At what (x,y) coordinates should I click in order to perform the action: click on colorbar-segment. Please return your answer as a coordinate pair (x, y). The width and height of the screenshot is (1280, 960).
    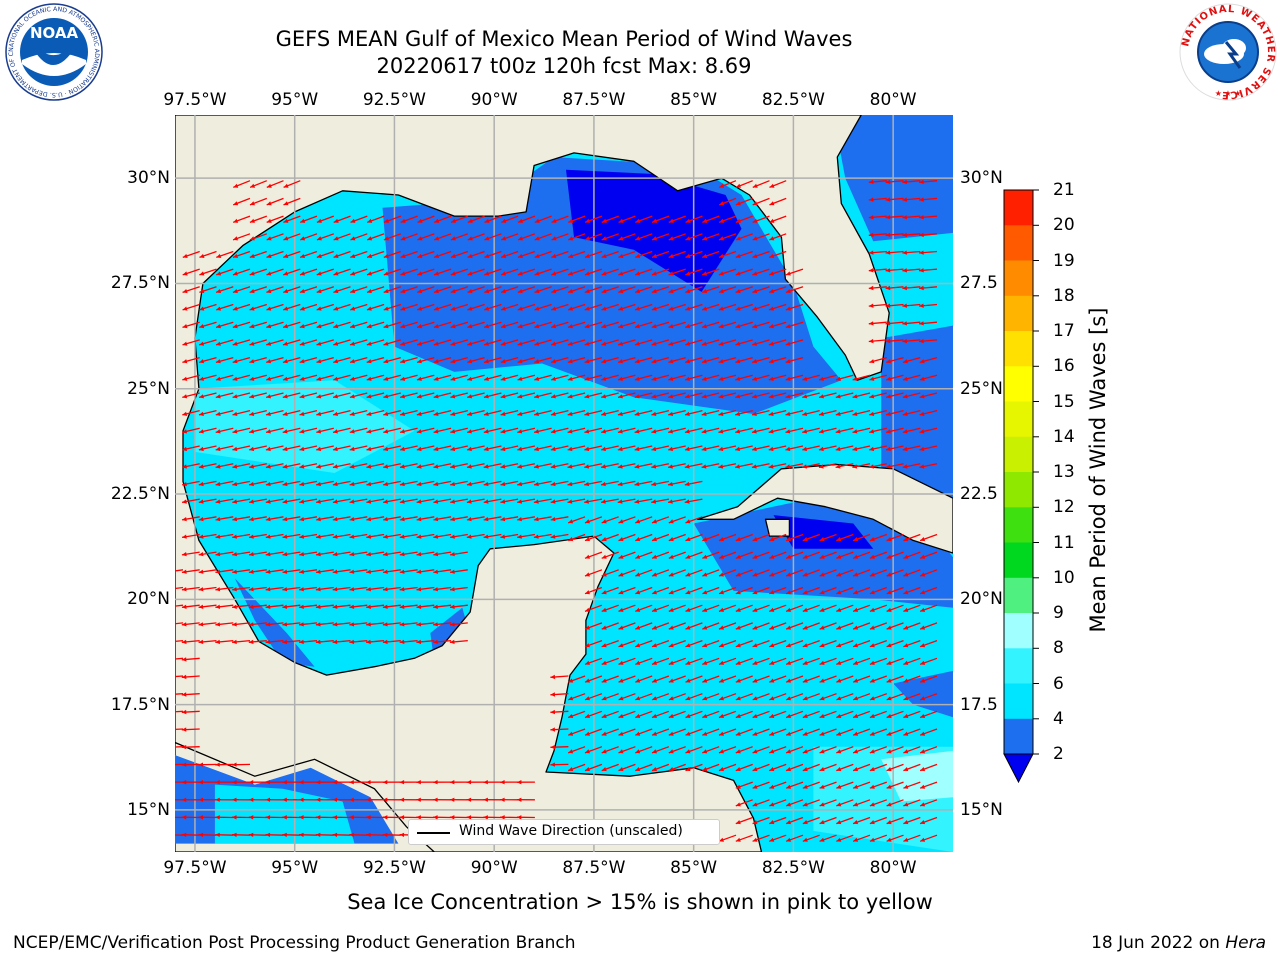
    Looking at the image, I should click on (1018, 208).